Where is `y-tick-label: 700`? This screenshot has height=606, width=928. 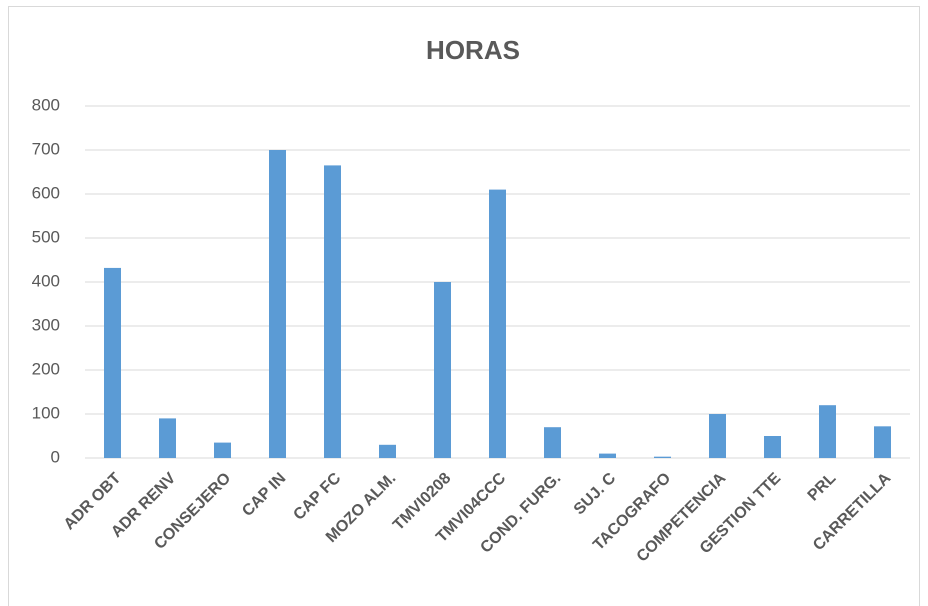 y-tick-label: 700 is located at coordinates (46, 148).